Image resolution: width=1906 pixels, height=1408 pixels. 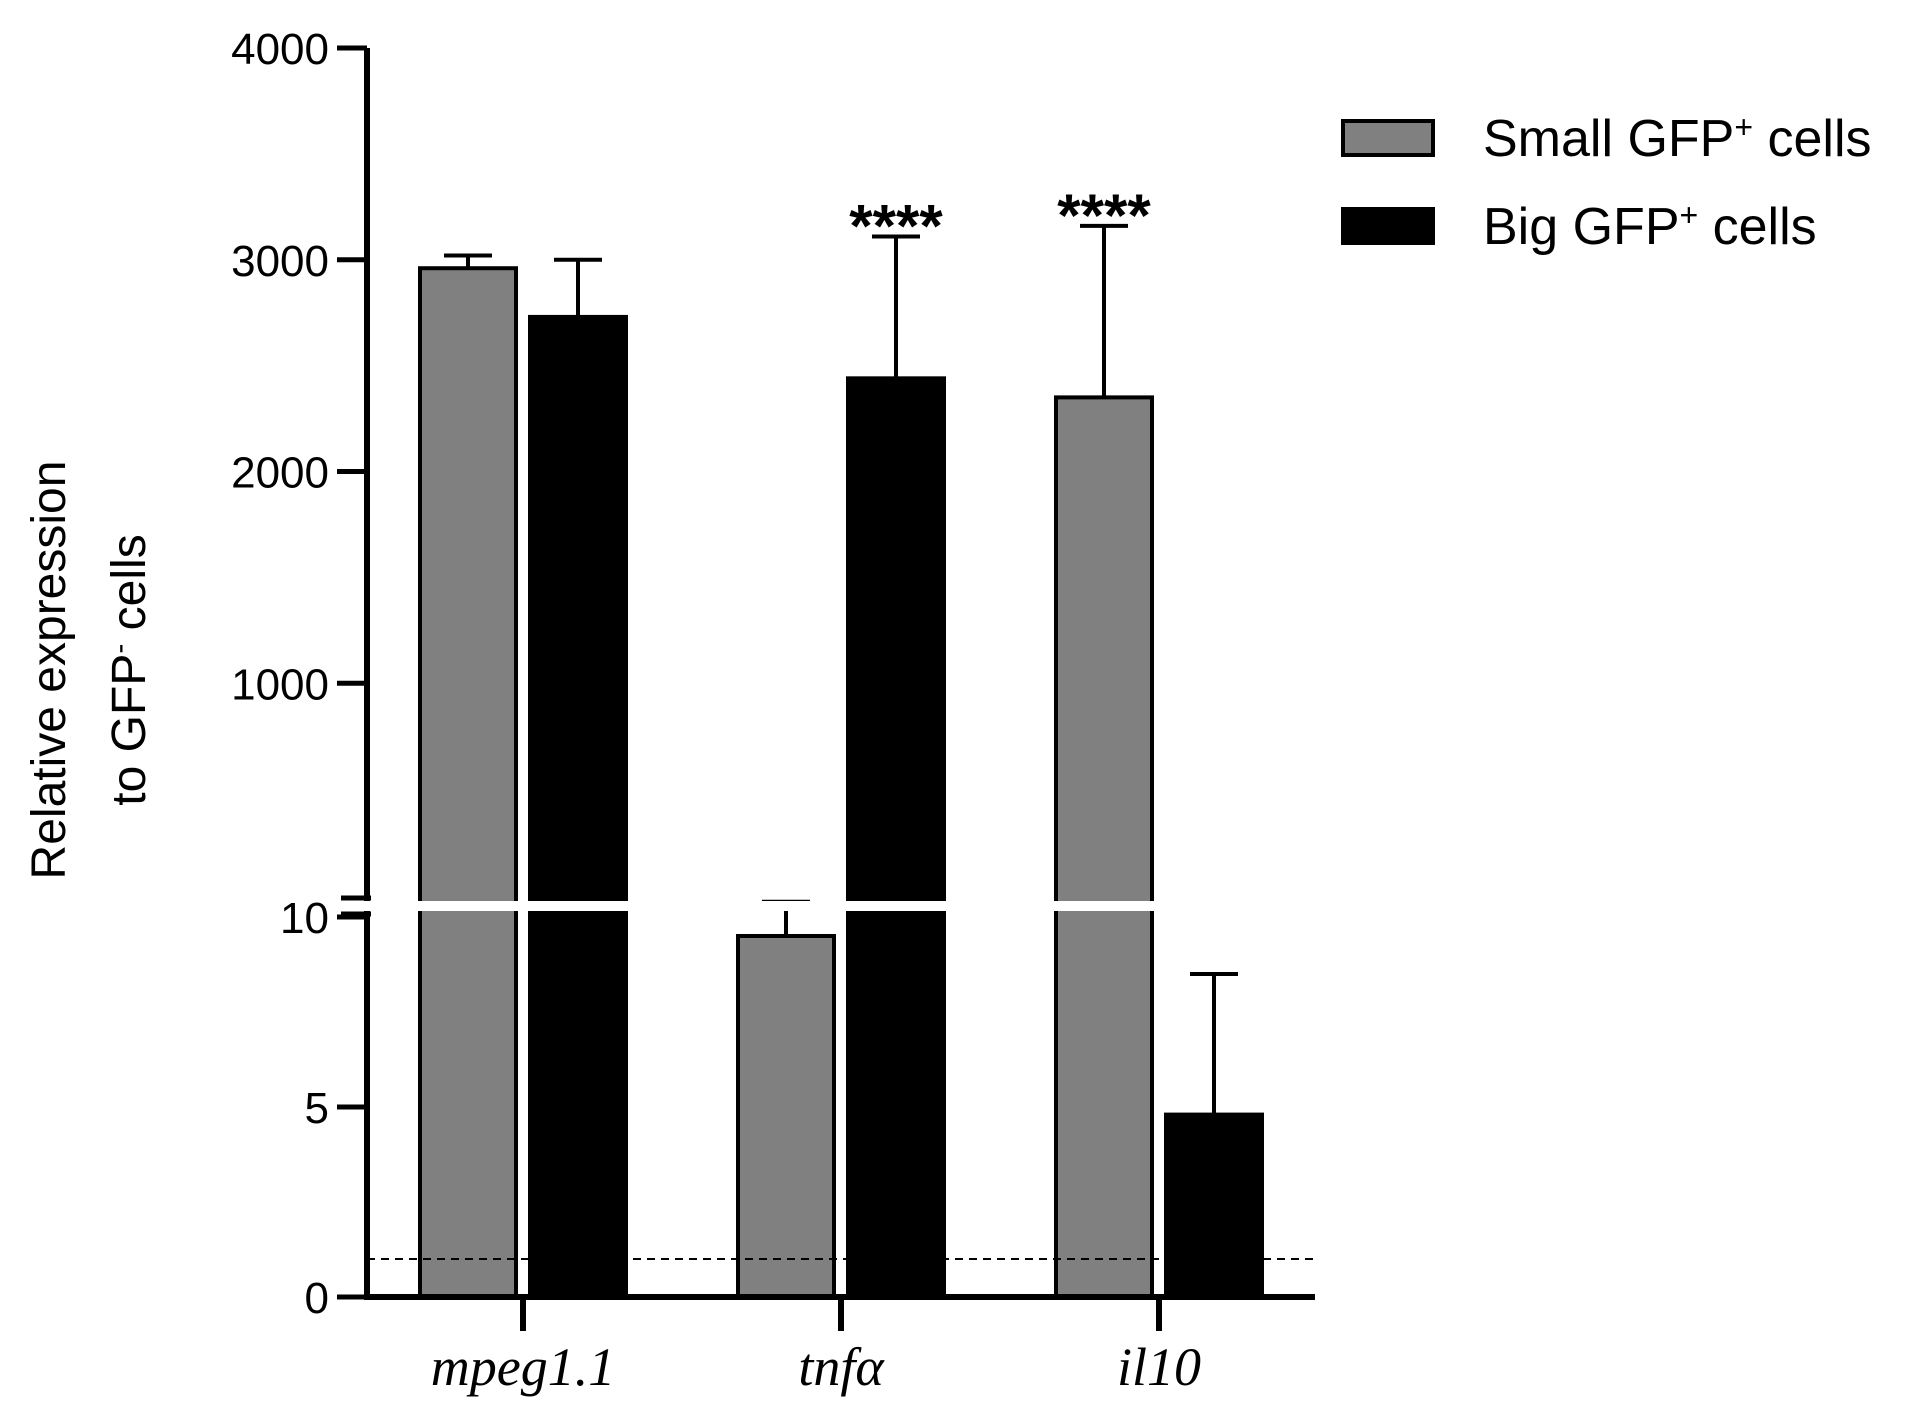 I want to click on y-tick-label-0: 0, so click(x=317, y=1298).